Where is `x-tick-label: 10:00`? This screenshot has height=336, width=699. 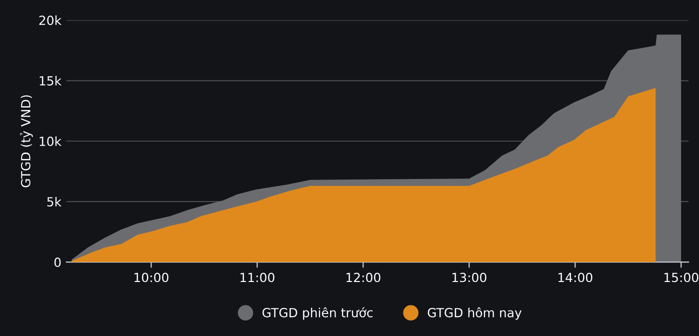 x-tick-label: 10:00 is located at coordinates (151, 277).